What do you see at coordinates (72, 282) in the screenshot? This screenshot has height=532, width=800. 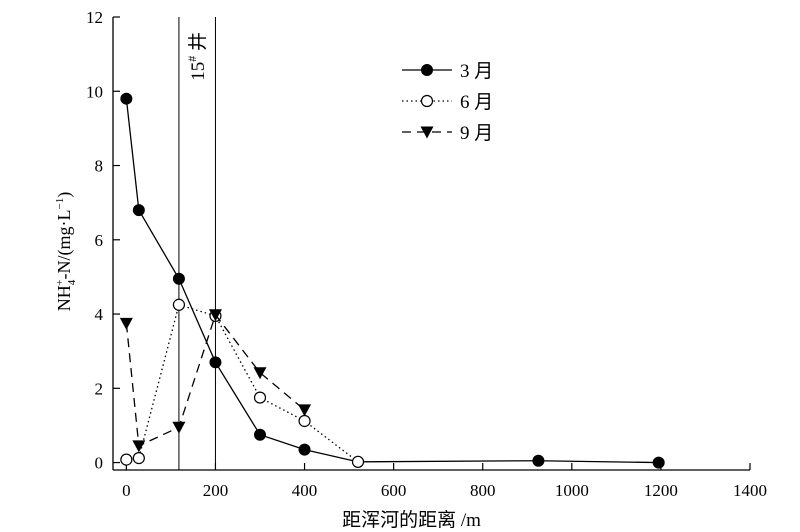 I see `y-label-sub: 4` at bounding box center [72, 282].